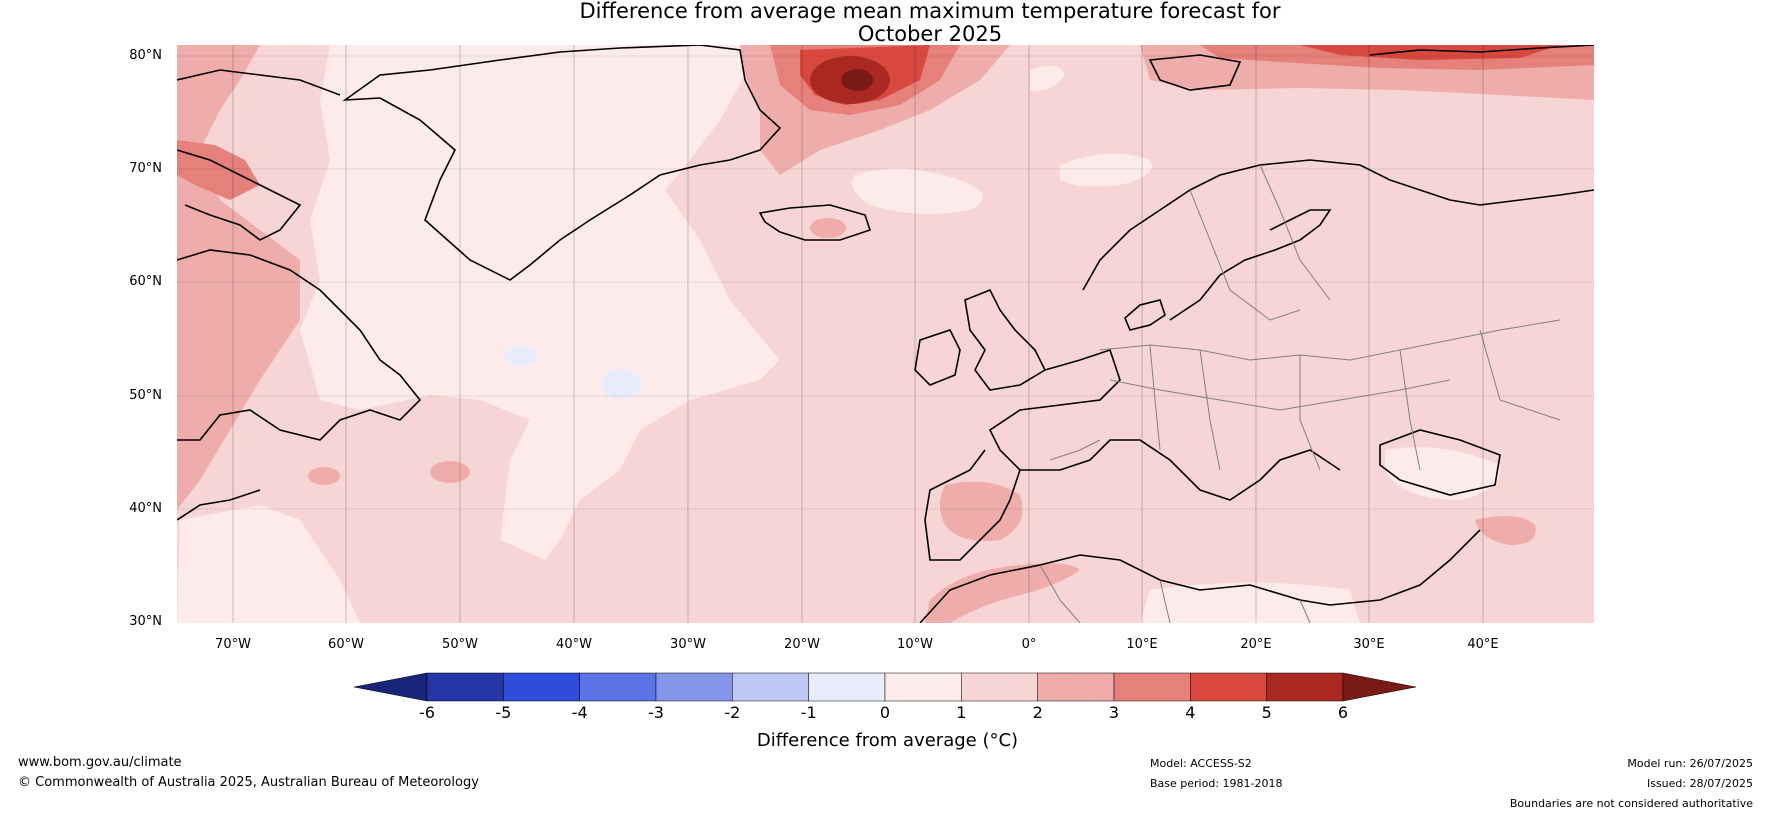  What do you see at coordinates (857, 80) in the screenshot?
I see `anomaly-above-6-patch` at bounding box center [857, 80].